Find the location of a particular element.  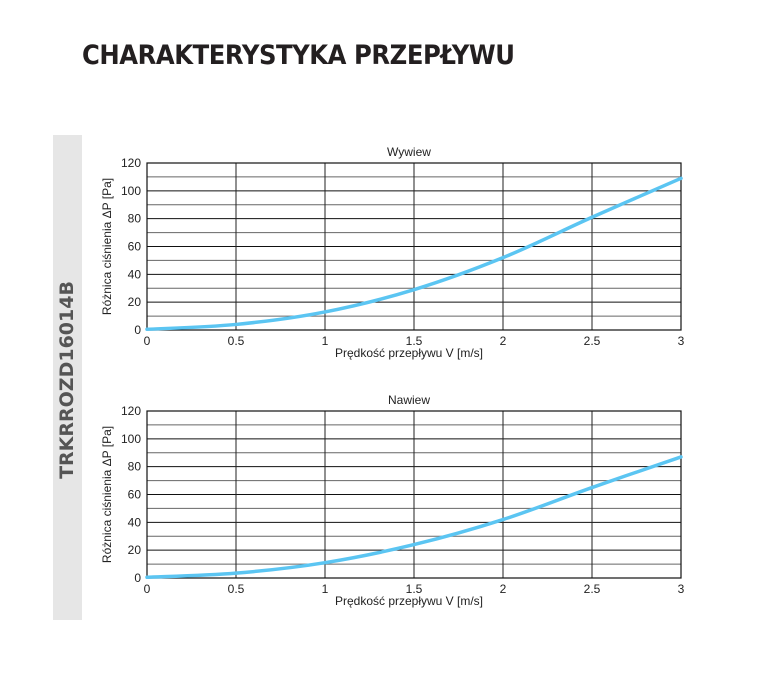

series-line is located at coordinates (414, 517).